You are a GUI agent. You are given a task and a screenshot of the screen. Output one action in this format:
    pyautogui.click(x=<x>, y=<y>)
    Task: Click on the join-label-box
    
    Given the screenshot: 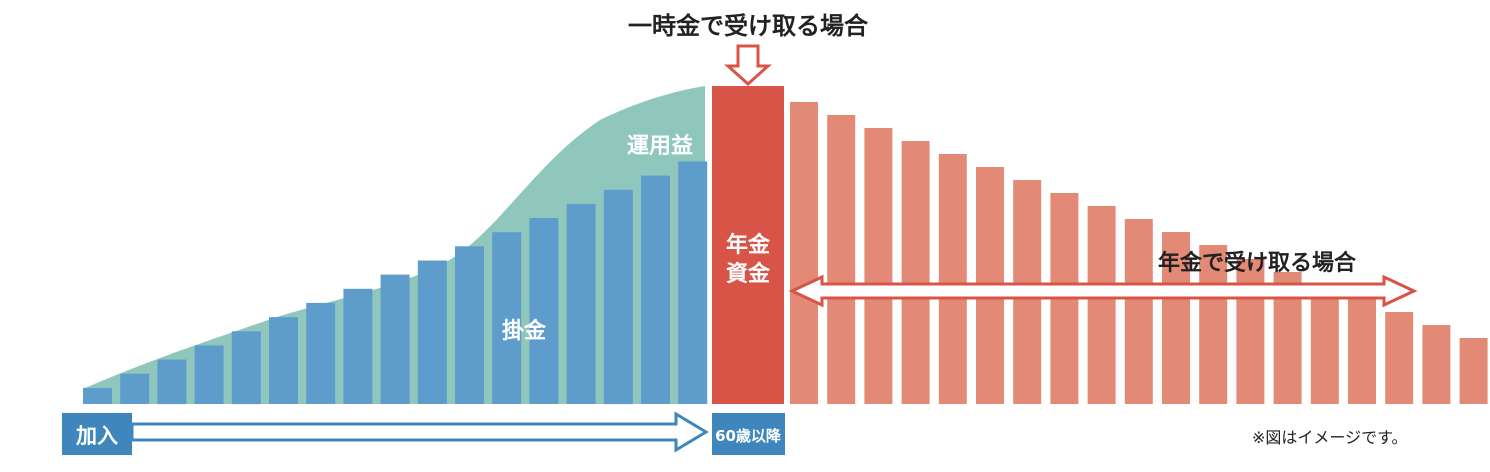 What is the action you would take?
    pyautogui.click(x=97, y=434)
    